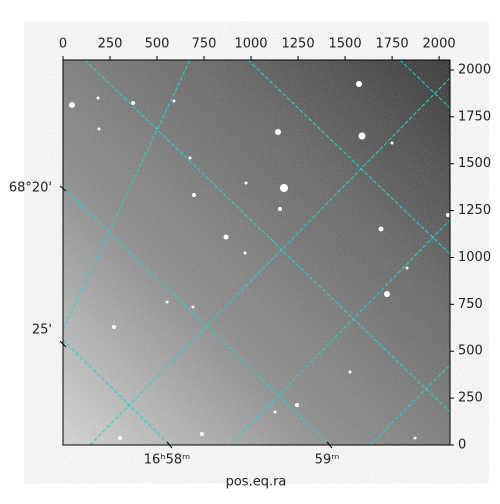 The width and height of the screenshot is (500, 504). What do you see at coordinates (110, 44) in the screenshot?
I see `x-tick-label: 250` at bounding box center [110, 44].